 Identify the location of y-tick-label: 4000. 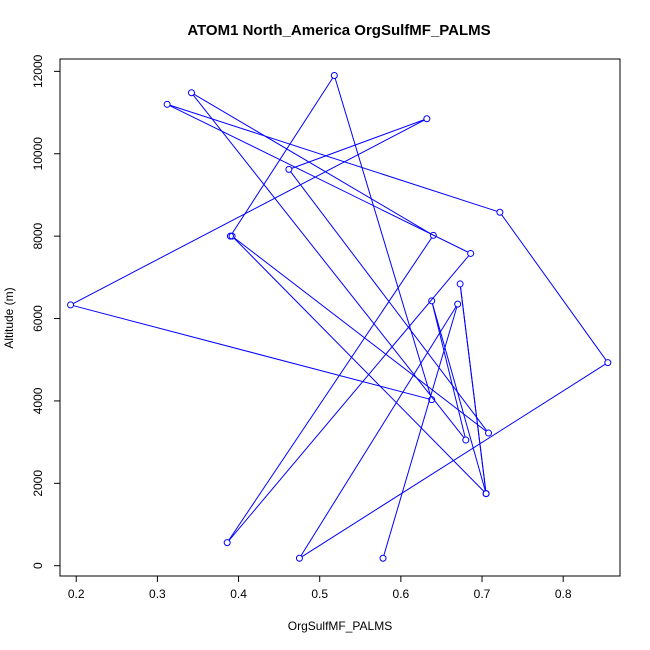
(38, 400).